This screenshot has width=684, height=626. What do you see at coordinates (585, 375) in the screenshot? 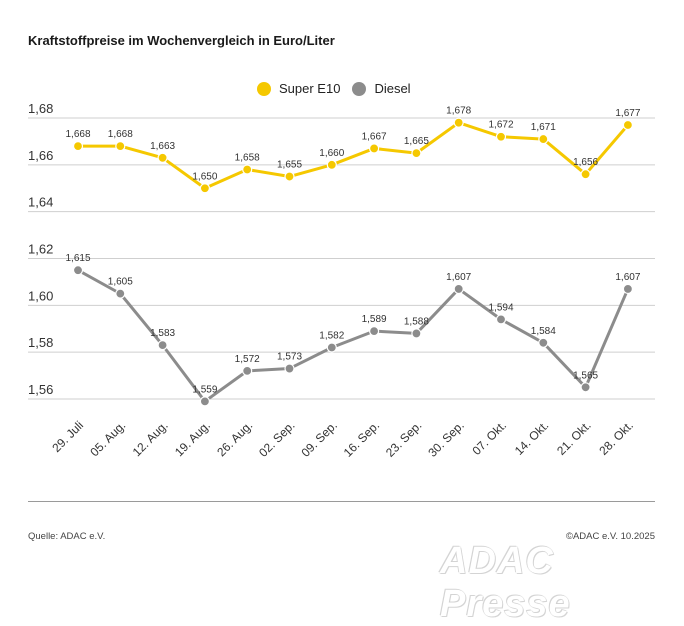
I see `data-label: 1,565` at bounding box center [585, 375].